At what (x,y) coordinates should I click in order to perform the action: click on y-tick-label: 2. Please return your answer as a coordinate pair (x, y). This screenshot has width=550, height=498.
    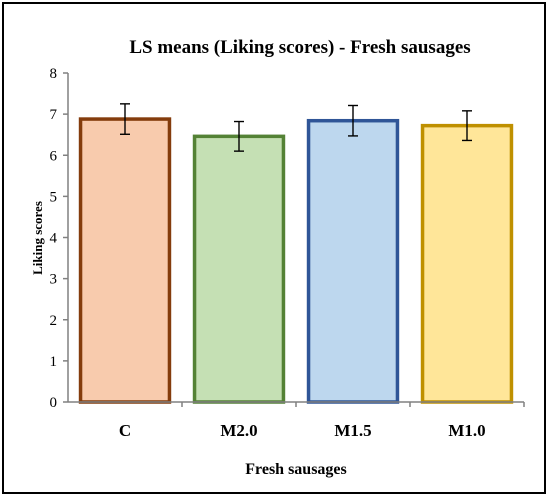
    Looking at the image, I should click on (54, 321).